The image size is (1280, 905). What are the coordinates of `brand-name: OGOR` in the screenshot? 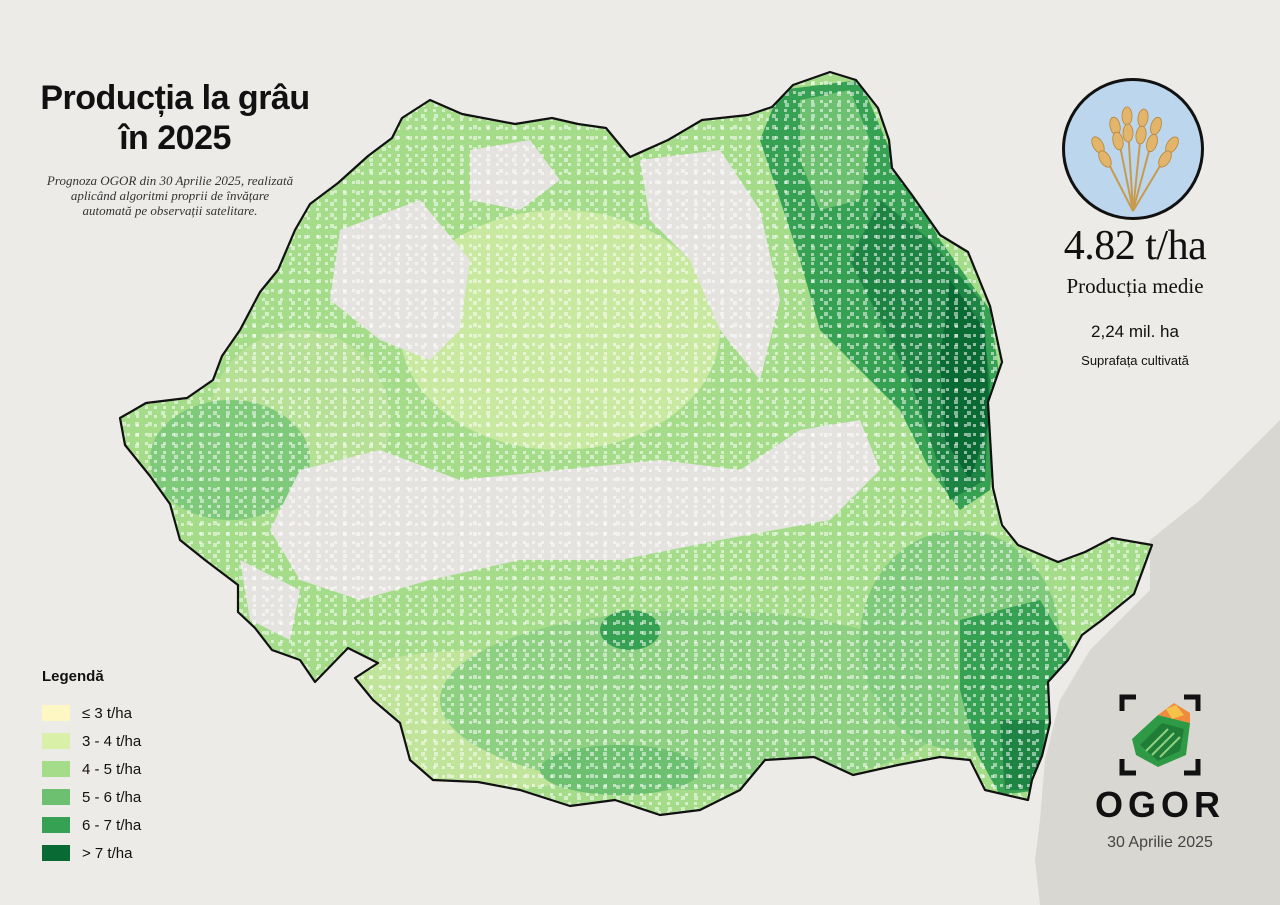 It's located at (1159, 804).